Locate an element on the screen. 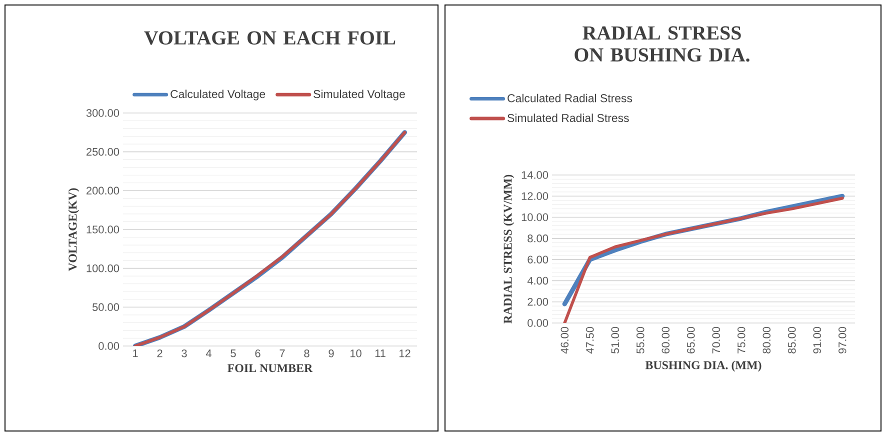 This screenshot has height=436, width=886. y-tick-label: 150.00 is located at coordinates (103, 230).